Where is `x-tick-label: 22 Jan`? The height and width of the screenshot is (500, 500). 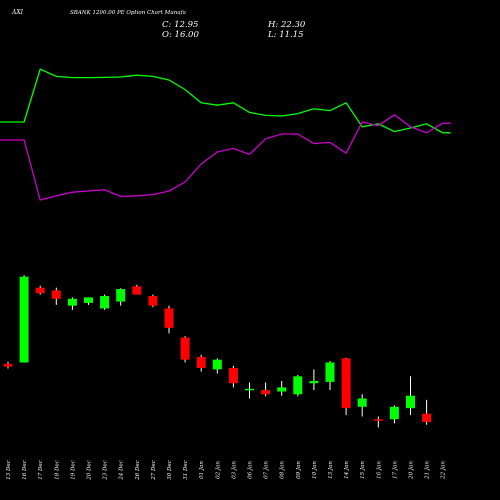
x-tick-label: 22 Jan is located at coordinates (444, 470).